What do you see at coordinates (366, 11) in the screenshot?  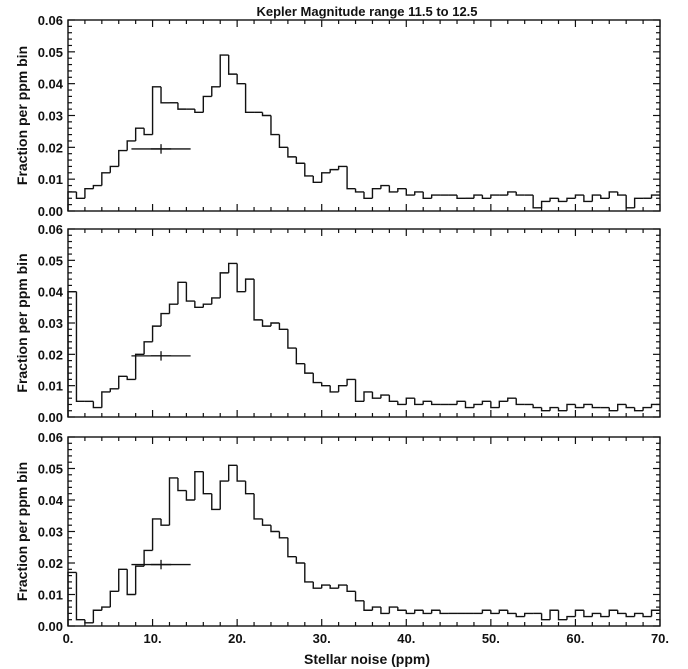 I see `figure-title: Kepler Magnitude range 11.5 to 12.5` at bounding box center [366, 11].